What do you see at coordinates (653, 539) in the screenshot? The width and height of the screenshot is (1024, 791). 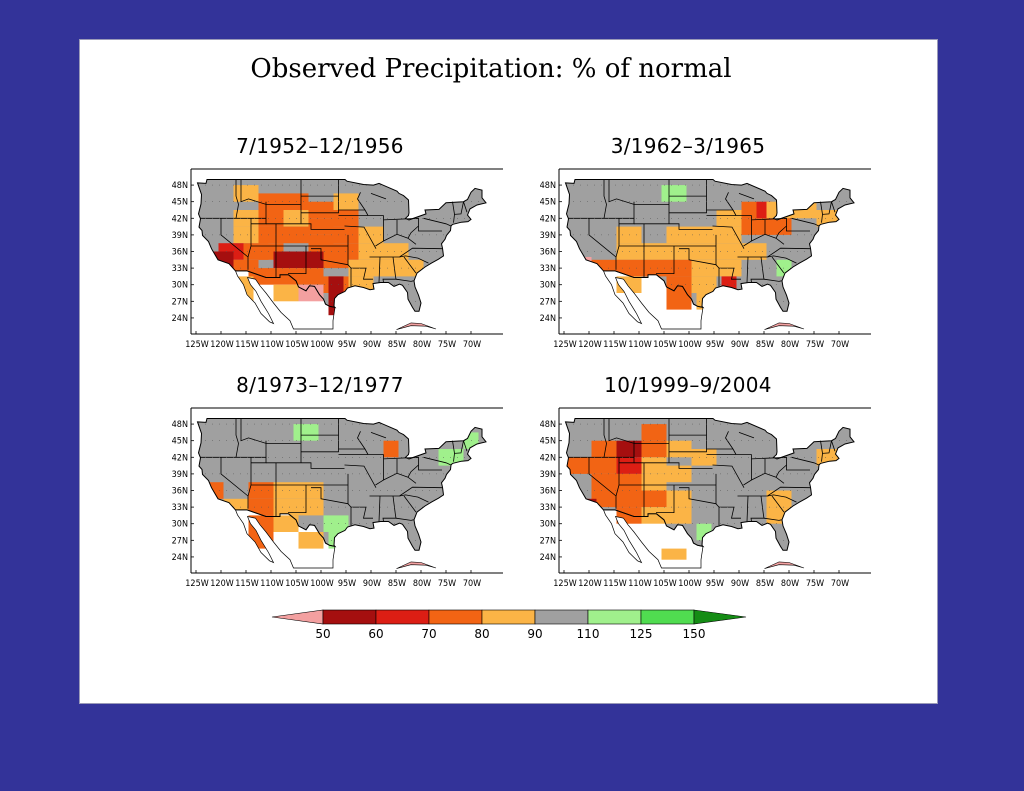 I see `mexico-coastline` at bounding box center [653, 539].